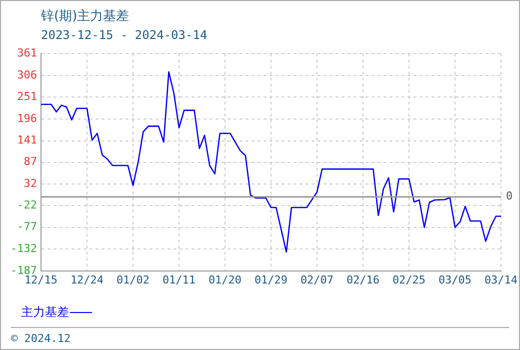 The width and height of the screenshot is (520, 350). What do you see at coordinates (27, 75) in the screenshot?
I see `y-tick-label: 306` at bounding box center [27, 75].